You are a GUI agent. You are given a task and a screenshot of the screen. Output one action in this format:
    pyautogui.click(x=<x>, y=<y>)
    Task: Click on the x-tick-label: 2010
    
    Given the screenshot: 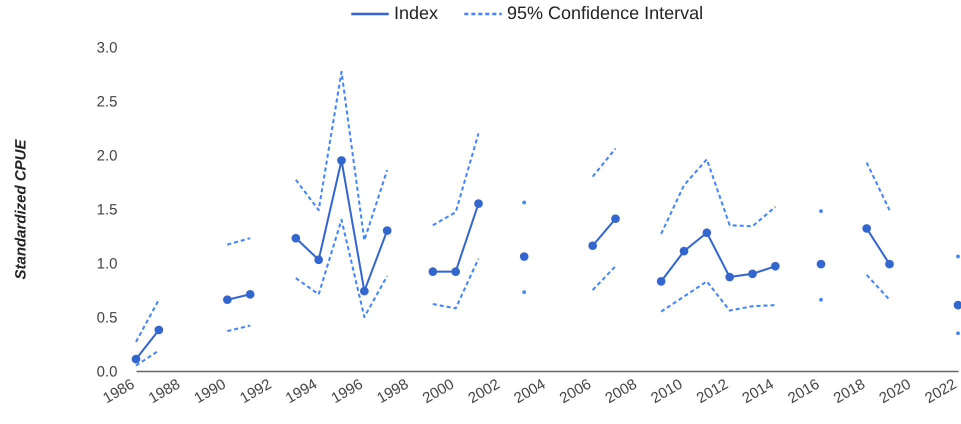 What is the action you would take?
    pyautogui.click(x=667, y=392)
    